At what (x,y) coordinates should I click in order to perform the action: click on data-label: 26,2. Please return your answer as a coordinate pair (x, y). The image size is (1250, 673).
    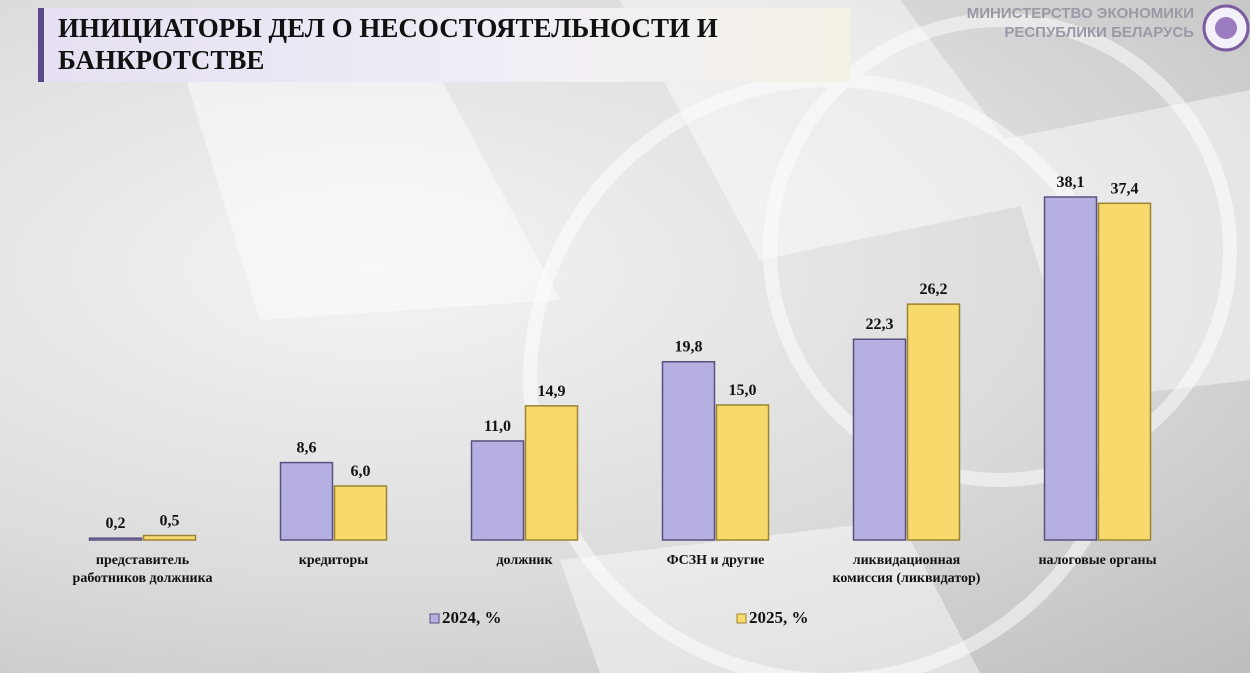
    Looking at the image, I should click on (934, 289).